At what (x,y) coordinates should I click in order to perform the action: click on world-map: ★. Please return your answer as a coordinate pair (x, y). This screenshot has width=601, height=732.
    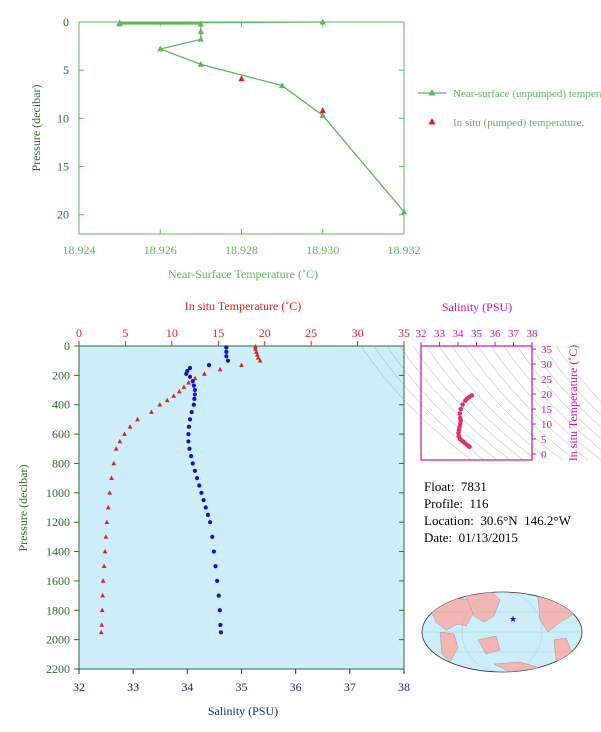
    Looking at the image, I should click on (502, 632).